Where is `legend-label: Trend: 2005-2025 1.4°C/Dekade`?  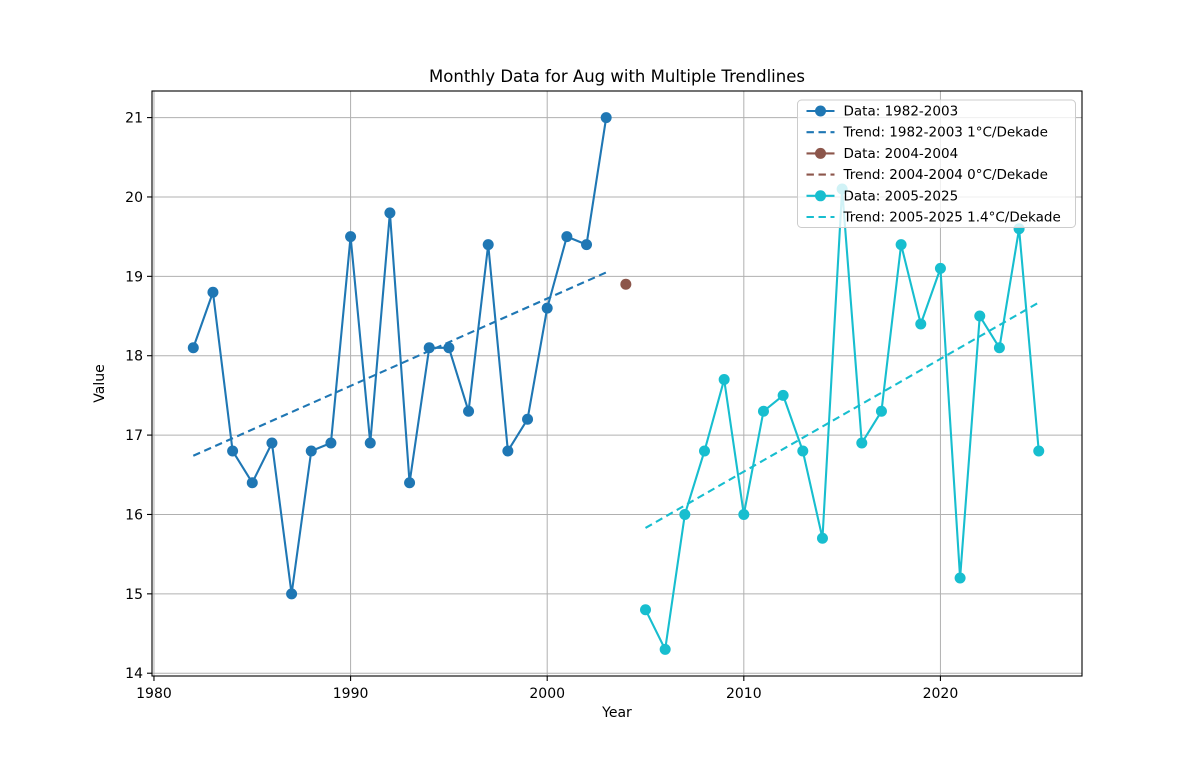 legend-label: Trend: 2005-2025 1.4°C/Dekade is located at coordinates (952, 218).